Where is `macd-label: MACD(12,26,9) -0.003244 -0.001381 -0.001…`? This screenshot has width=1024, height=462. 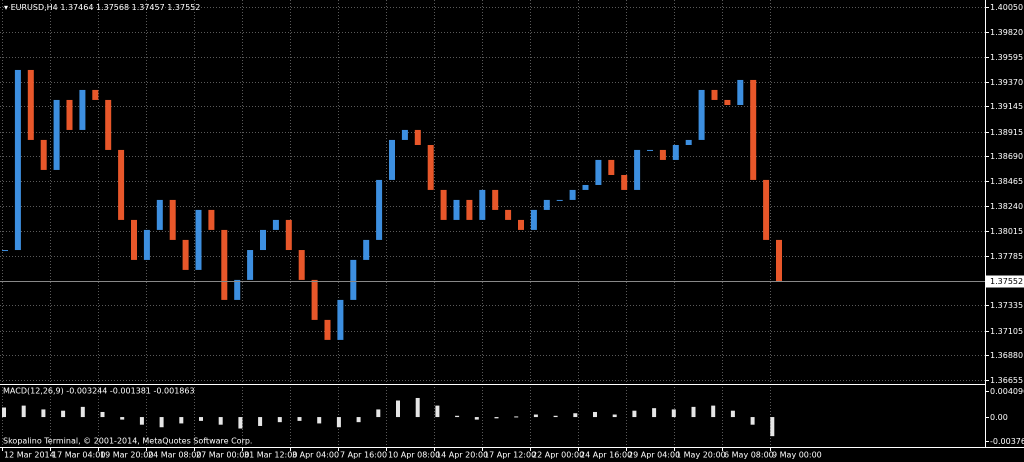 macd-label: MACD(12,26,9) -0.003244 -0.001381 -0.001… is located at coordinates (99, 391).